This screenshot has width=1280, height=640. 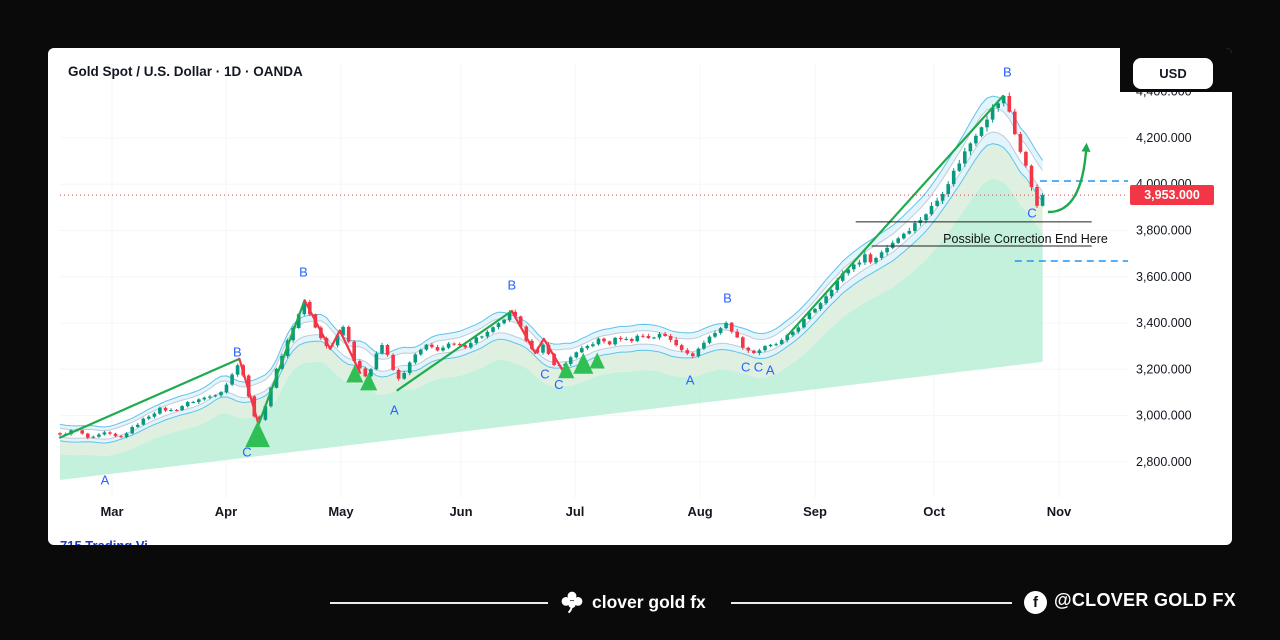 I want to click on month-label: Apr, so click(x=226, y=511).